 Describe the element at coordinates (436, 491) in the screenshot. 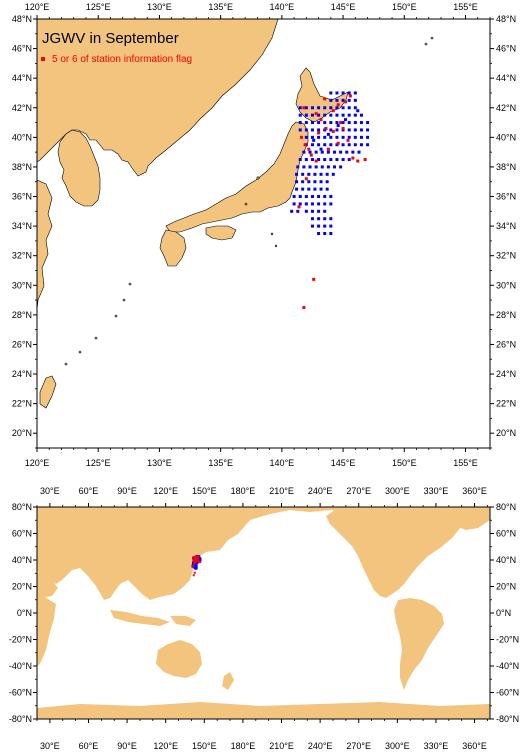

I see `world-lon-label-top: 330°E` at that location.